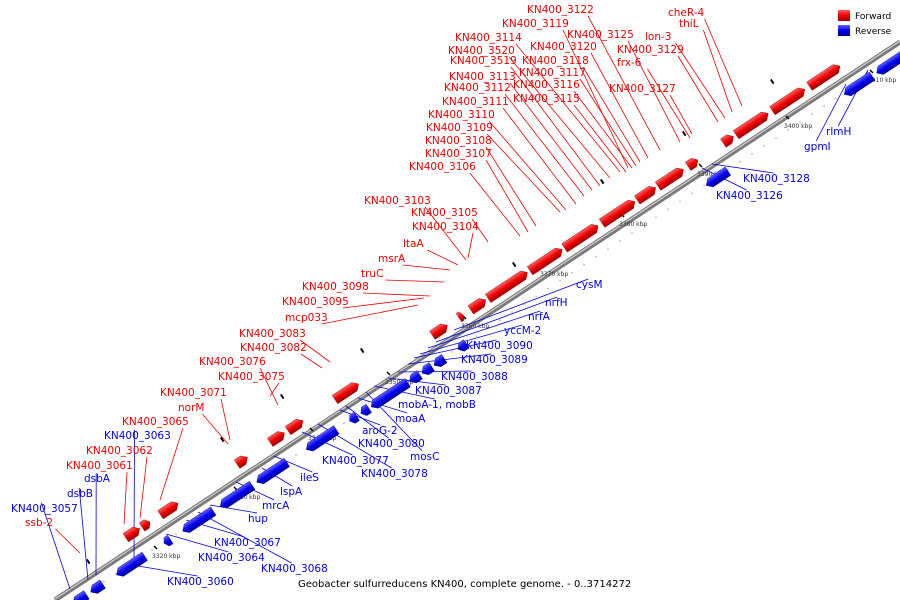 The image size is (900, 600). I want to click on label-kn400-3103: KN400_3103, so click(397, 201).